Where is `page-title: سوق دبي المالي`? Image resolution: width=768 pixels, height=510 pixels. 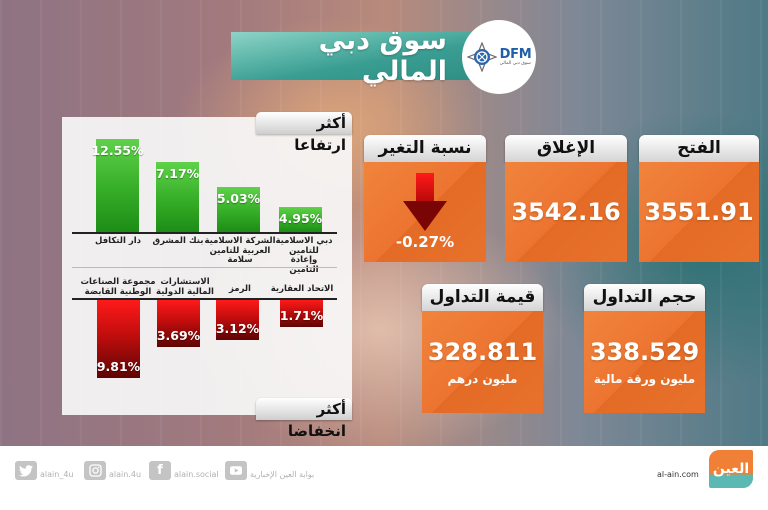 page-title: سوق دبي المالي is located at coordinates (382, 56).